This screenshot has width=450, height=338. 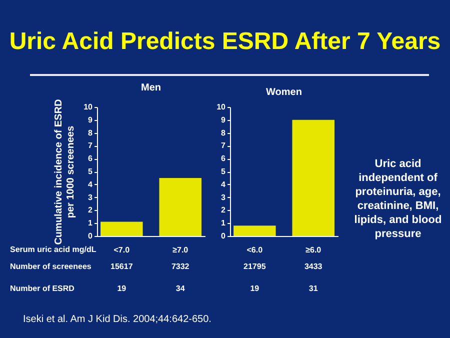 I want to click on x-tick-label: <7.0, so click(x=122, y=250).